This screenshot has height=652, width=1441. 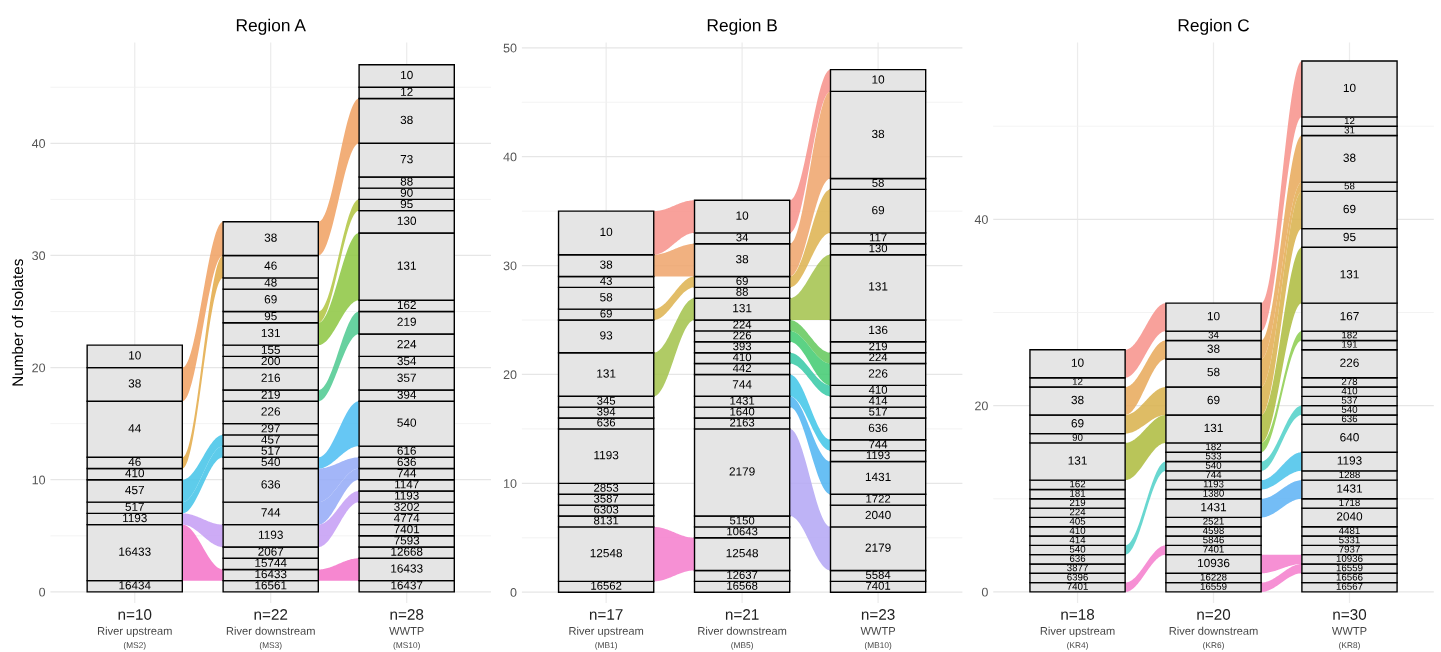 What do you see at coordinates (1214, 563) in the screenshot?
I see `text: 10936` at bounding box center [1214, 563].